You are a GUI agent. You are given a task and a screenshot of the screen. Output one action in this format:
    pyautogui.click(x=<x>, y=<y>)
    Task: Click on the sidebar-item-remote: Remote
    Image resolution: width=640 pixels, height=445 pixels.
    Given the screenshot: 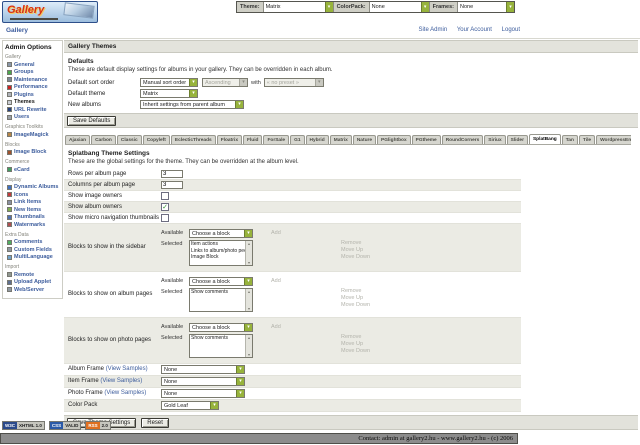 What is the action you would take?
    pyautogui.click(x=33, y=275)
    